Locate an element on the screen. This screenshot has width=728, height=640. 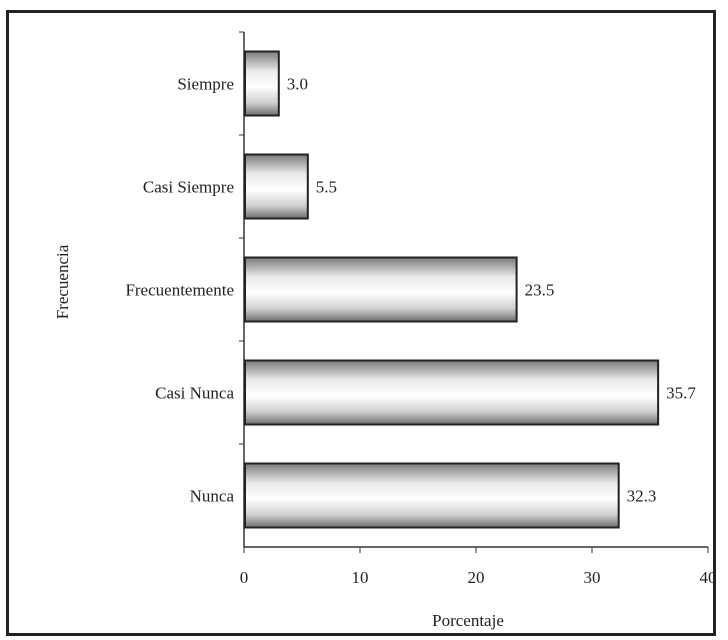
x-axis-title: Porcentaje is located at coordinates (468, 620).